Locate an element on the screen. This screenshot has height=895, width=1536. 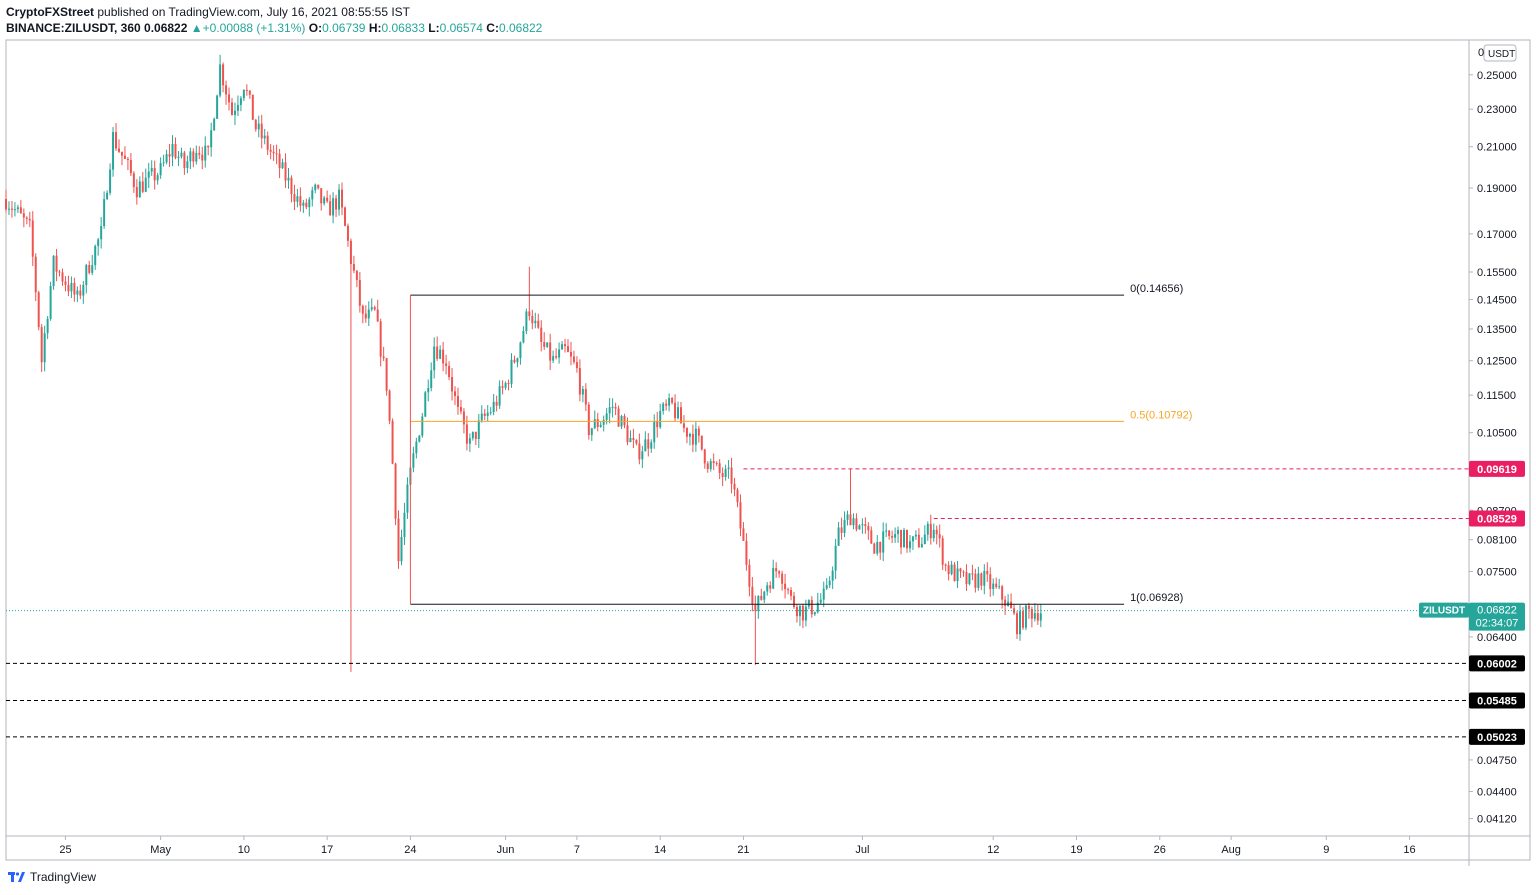
level-tag-label: 0.09619 is located at coordinates (1497, 470).